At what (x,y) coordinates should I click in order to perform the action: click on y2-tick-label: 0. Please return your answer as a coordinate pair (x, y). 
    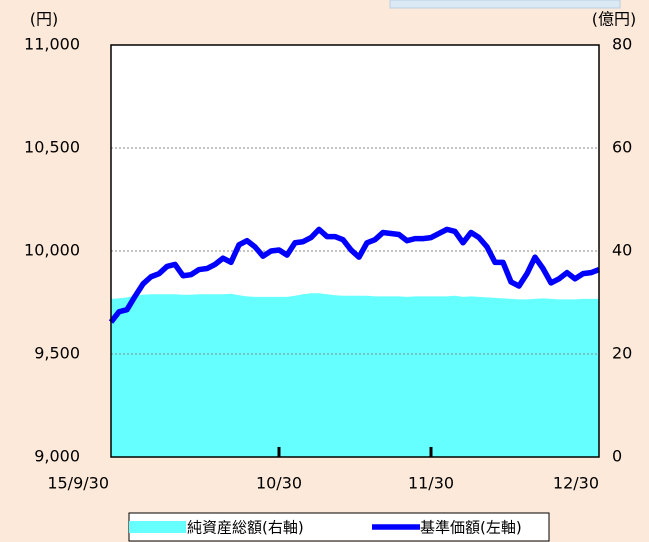
    Looking at the image, I should click on (617, 456).